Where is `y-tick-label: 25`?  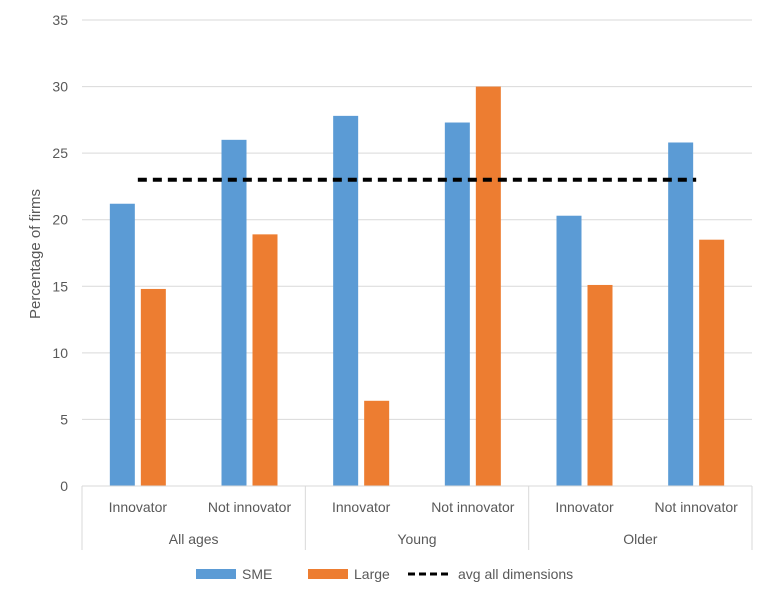
y-tick-label: 25 is located at coordinates (60, 153).